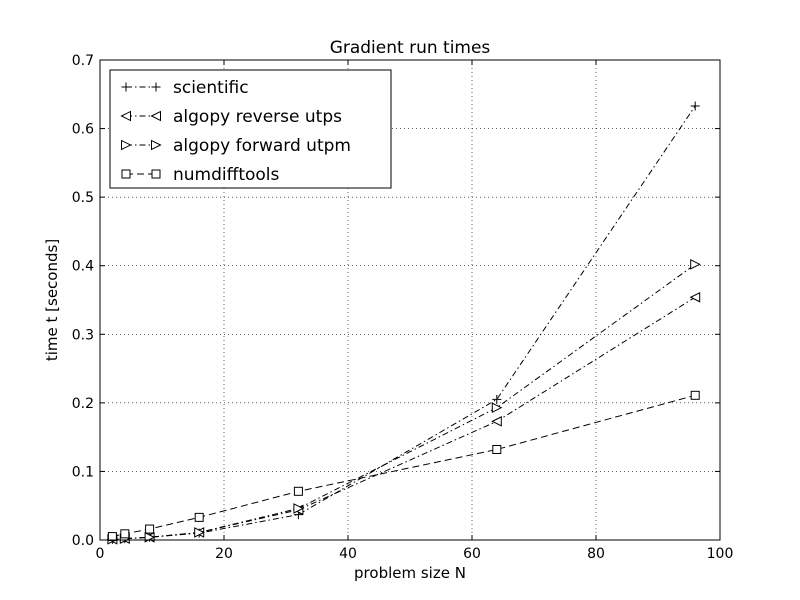 The width and height of the screenshot is (800, 600). I want to click on x-tick-label: 0, so click(100, 554).